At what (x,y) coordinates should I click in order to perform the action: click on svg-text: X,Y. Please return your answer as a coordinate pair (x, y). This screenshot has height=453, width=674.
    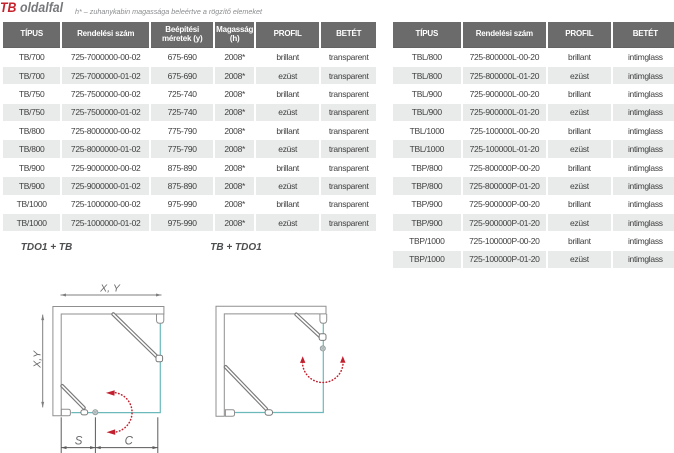
    Looking at the image, I should click on (37, 359).